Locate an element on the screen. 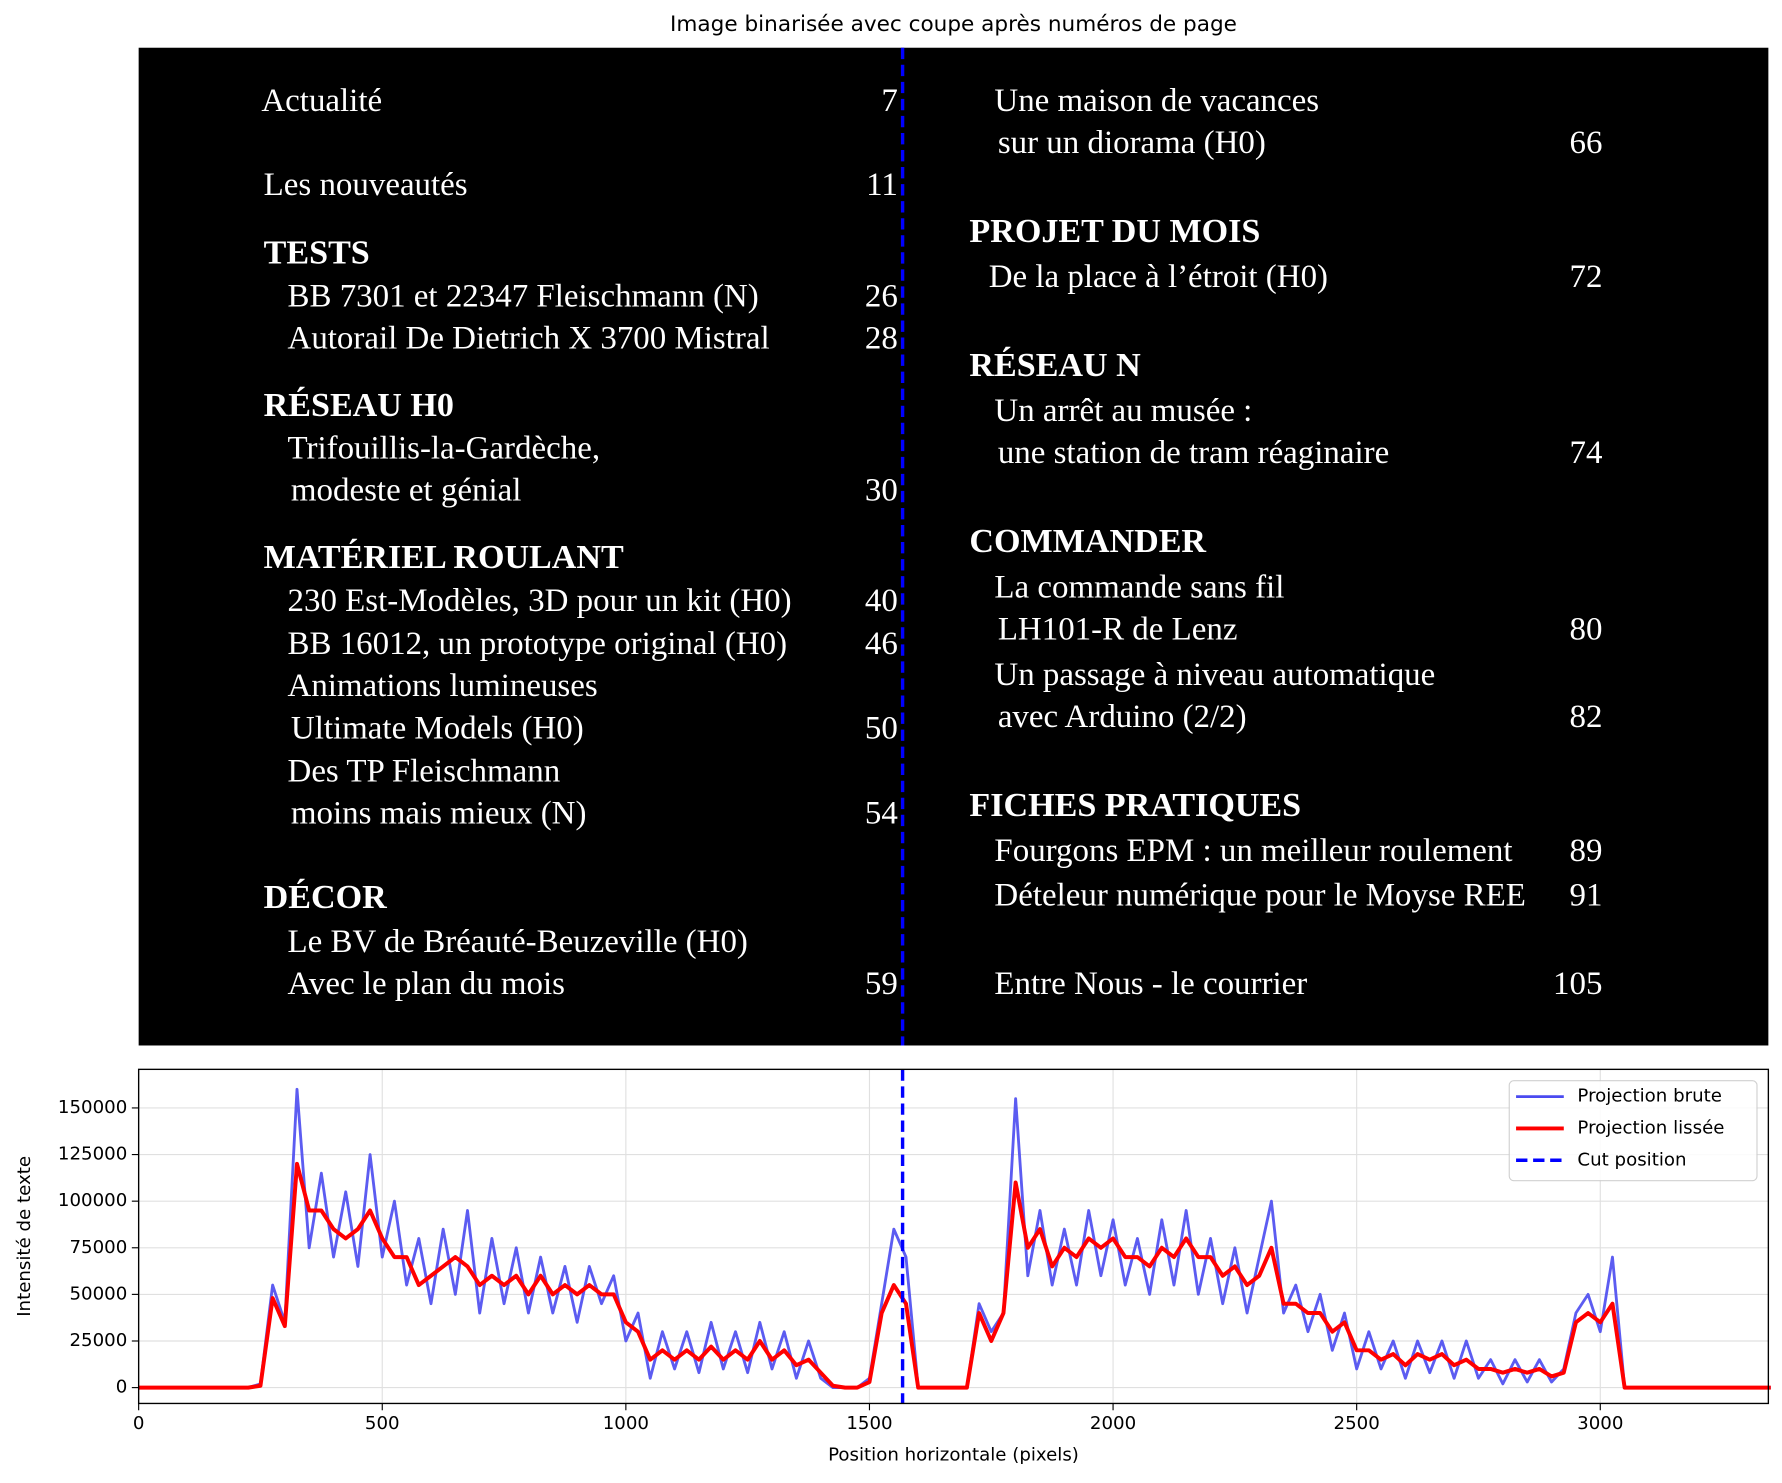 This screenshot has height=1483, width=1782. y-tick-label: 25000 is located at coordinates (98, 1340).